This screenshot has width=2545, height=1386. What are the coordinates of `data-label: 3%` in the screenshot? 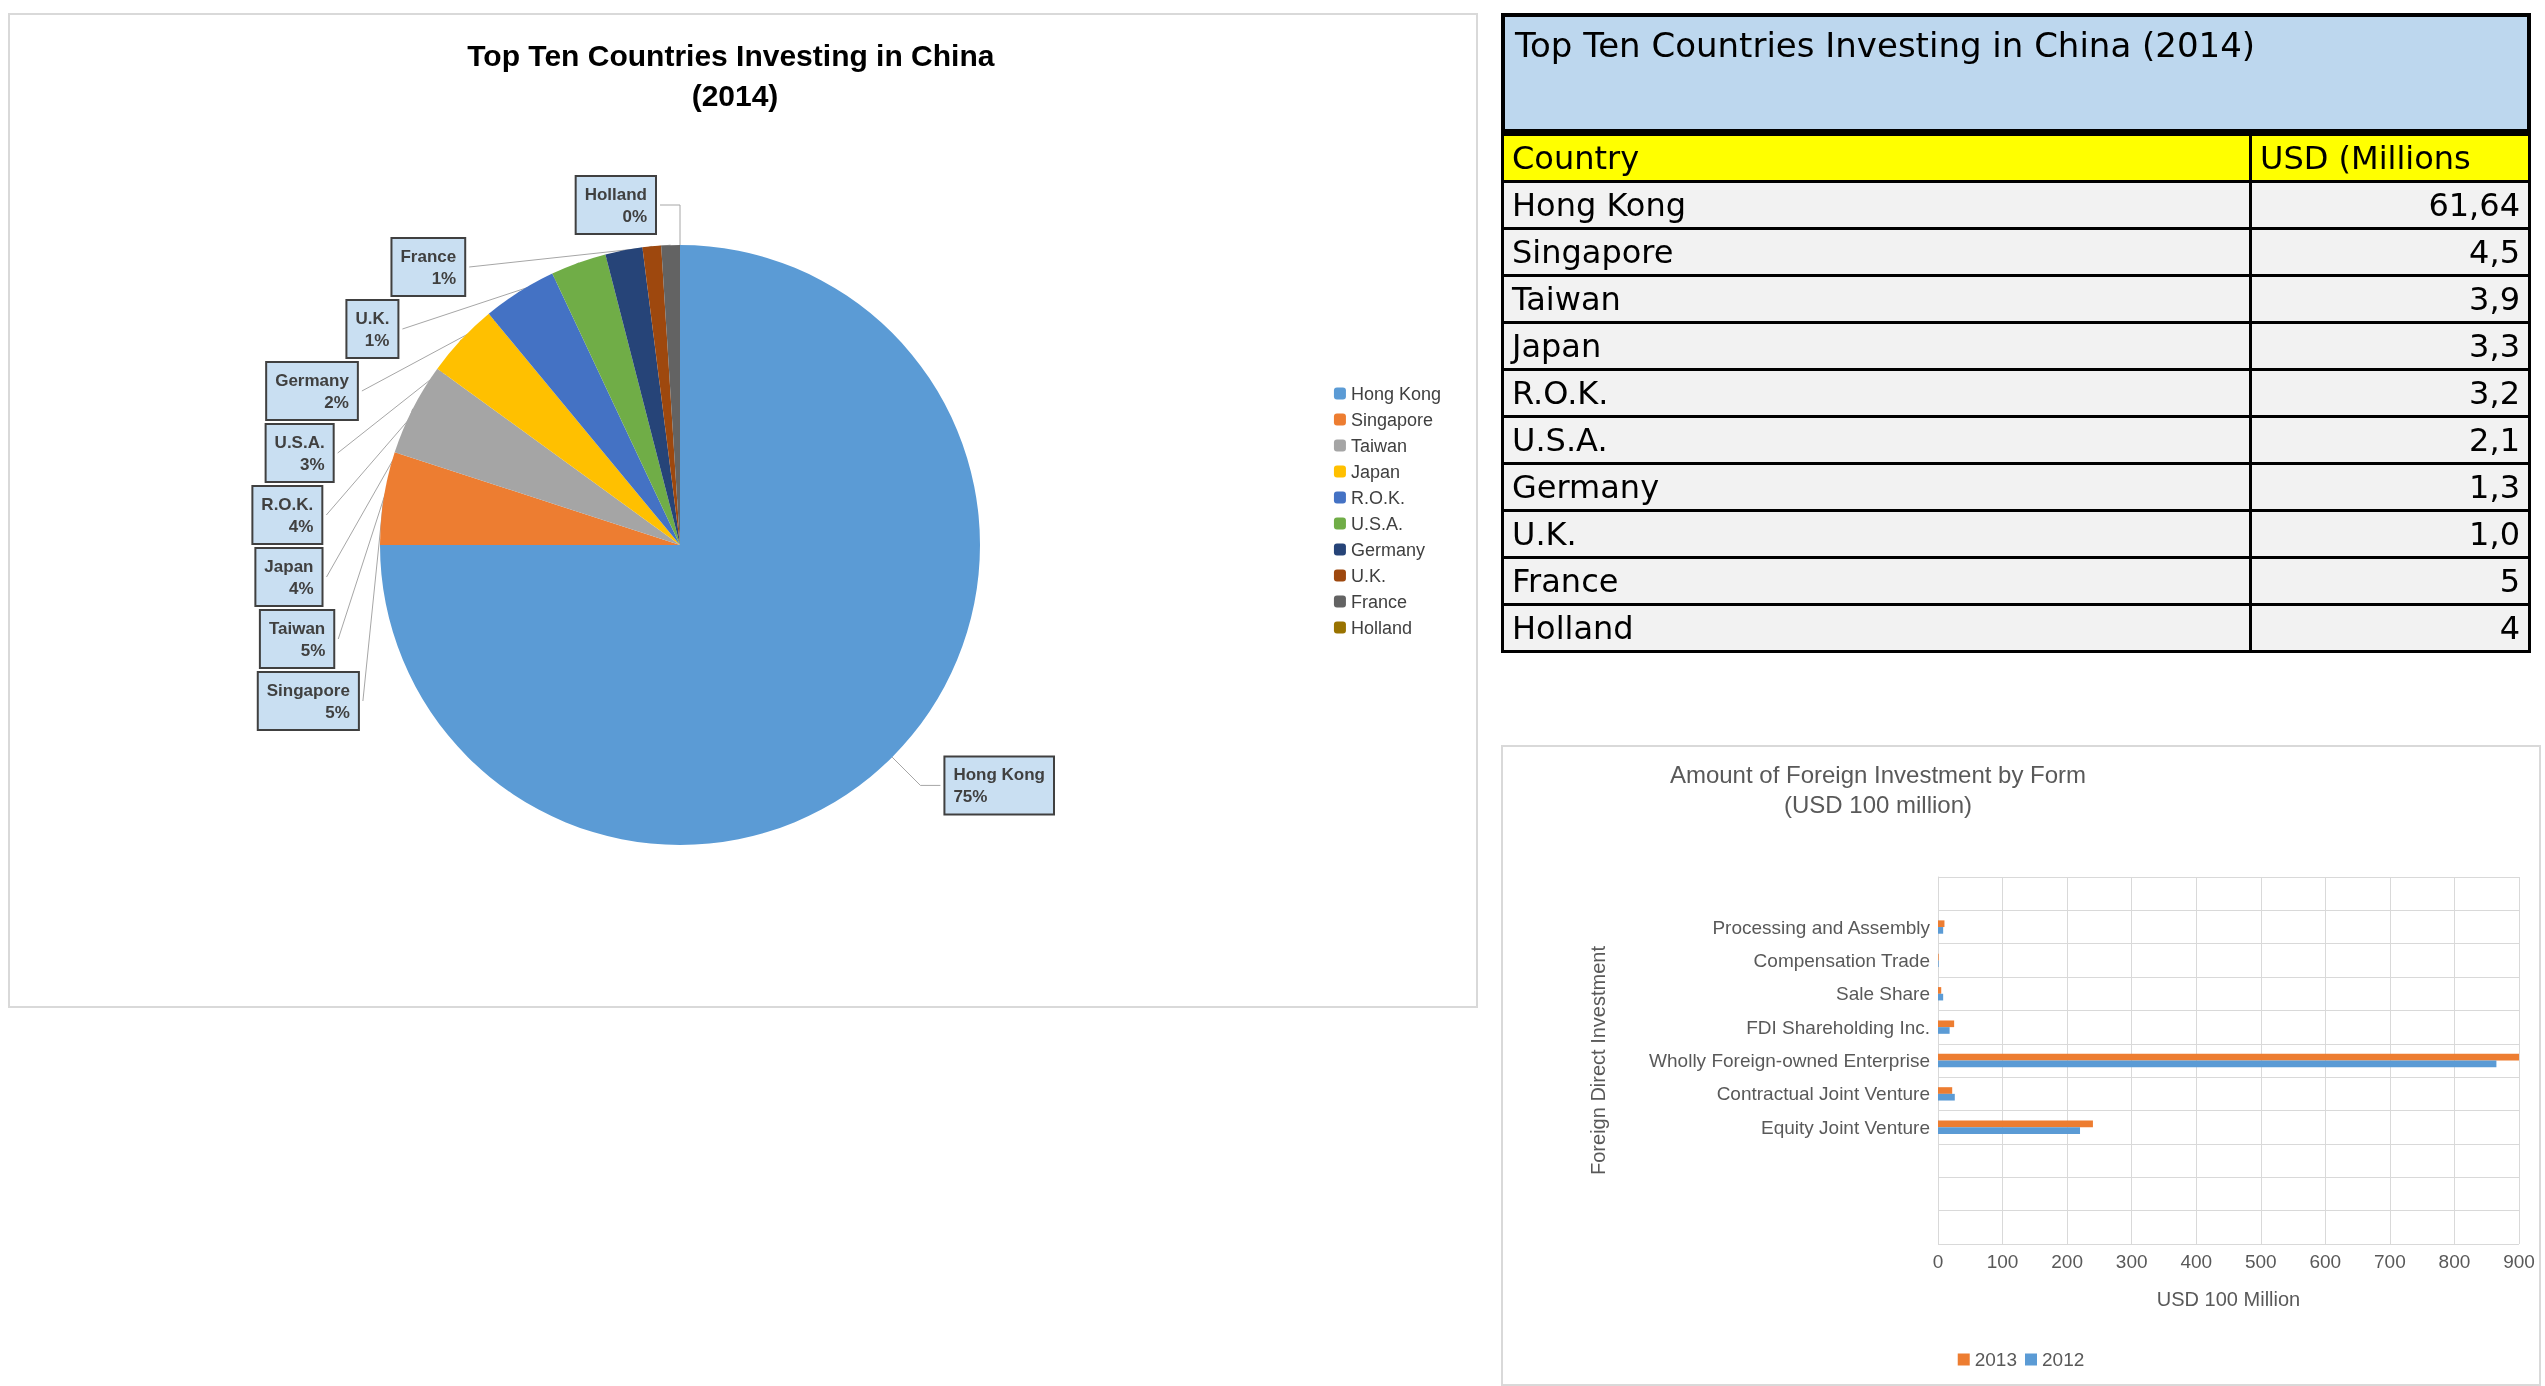 It's located at (312, 464).